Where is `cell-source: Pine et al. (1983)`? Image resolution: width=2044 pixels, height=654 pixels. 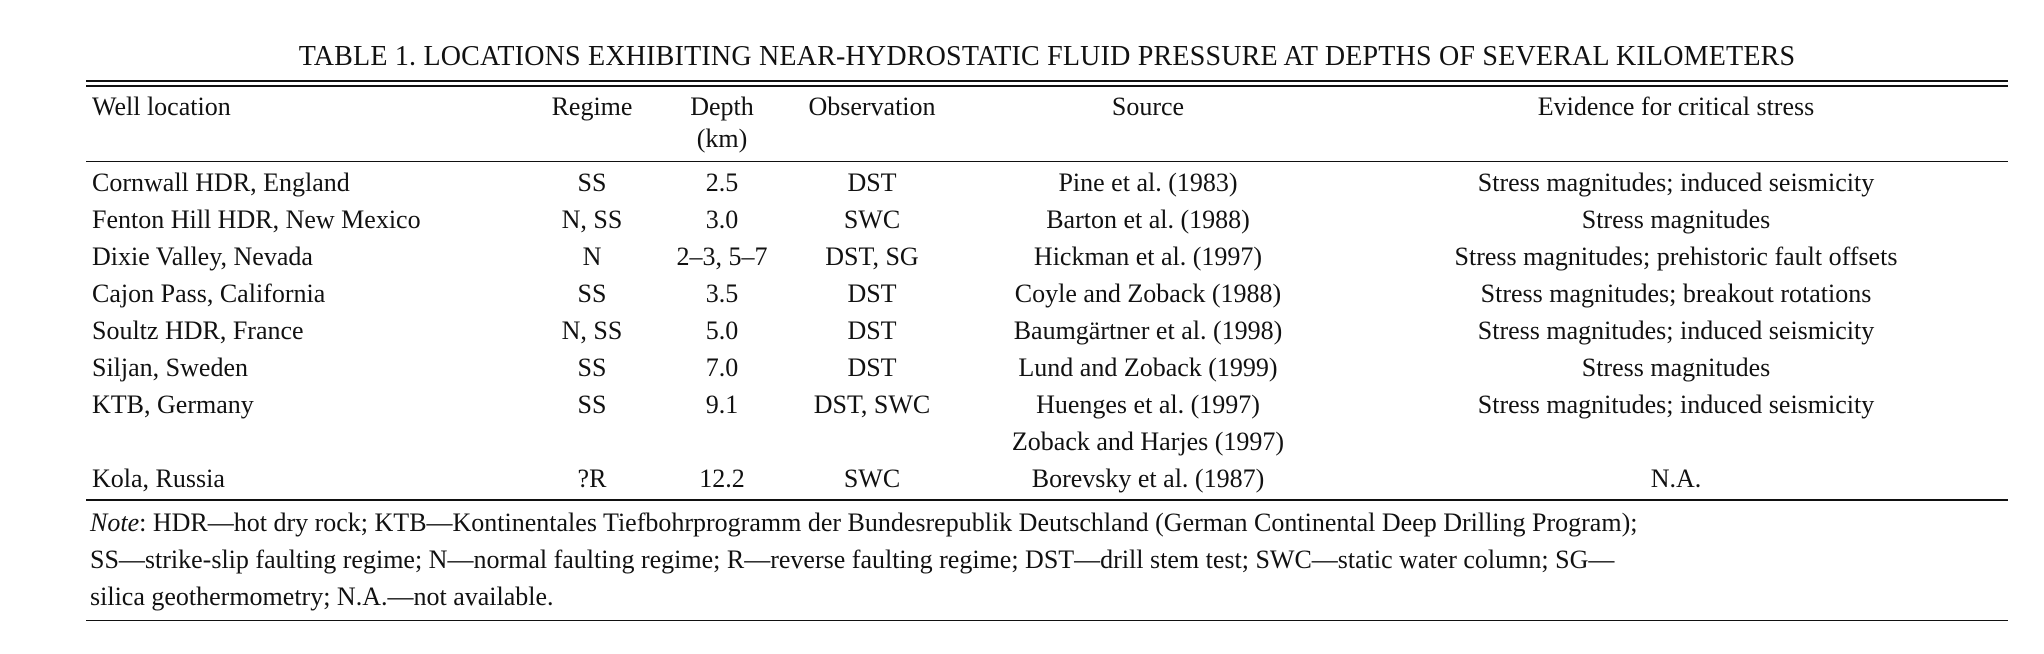 cell-source: Pine et al. (1983) is located at coordinates (1148, 181).